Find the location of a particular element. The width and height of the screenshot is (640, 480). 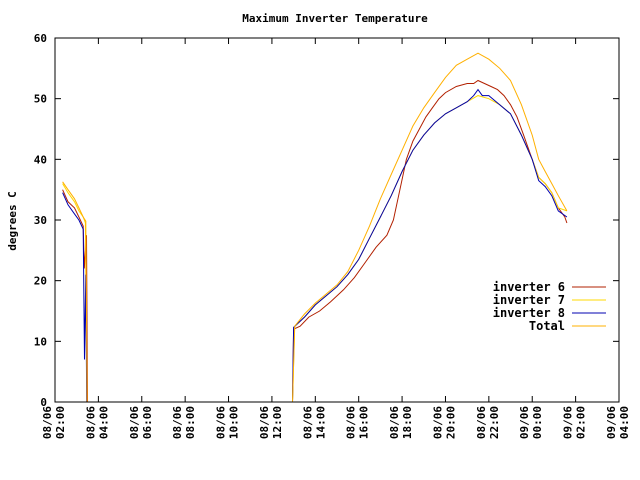

x-tick-label: 08/06 04:00 is located at coordinates (97, 422).